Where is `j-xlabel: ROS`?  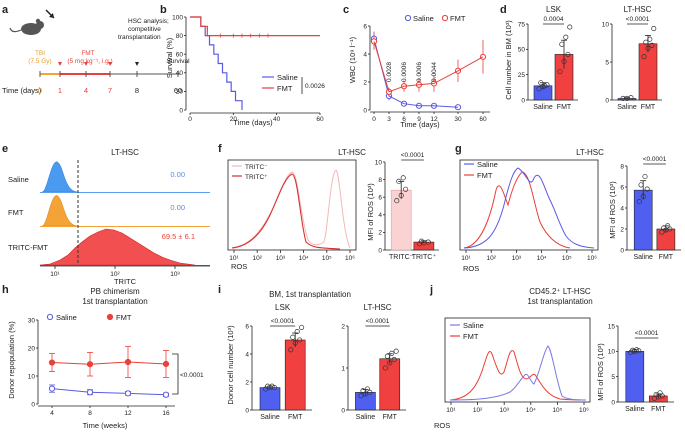 j-xlabel: ROS is located at coordinates (442, 425).